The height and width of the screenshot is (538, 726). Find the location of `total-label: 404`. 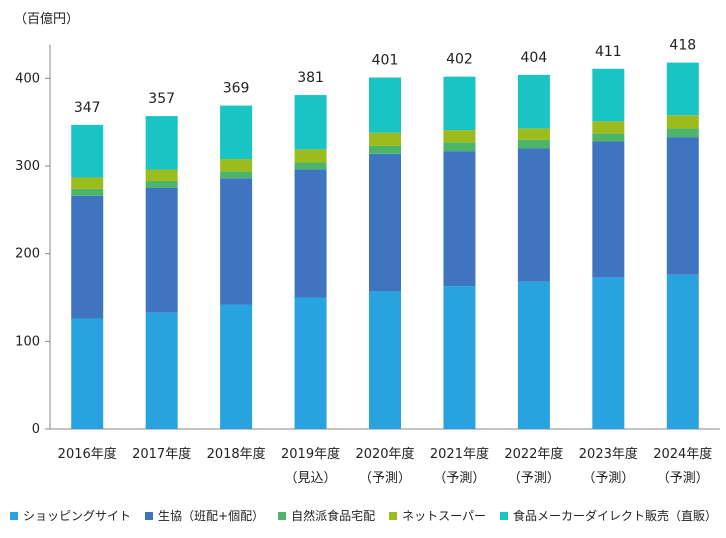

total-label: 404 is located at coordinates (534, 58).